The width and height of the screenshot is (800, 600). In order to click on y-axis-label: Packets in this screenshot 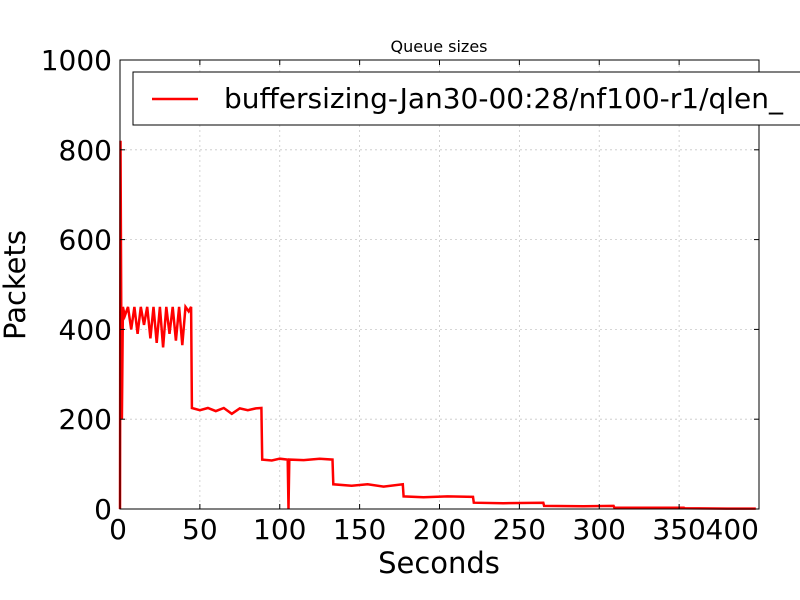, I will do `click(16, 285)`.